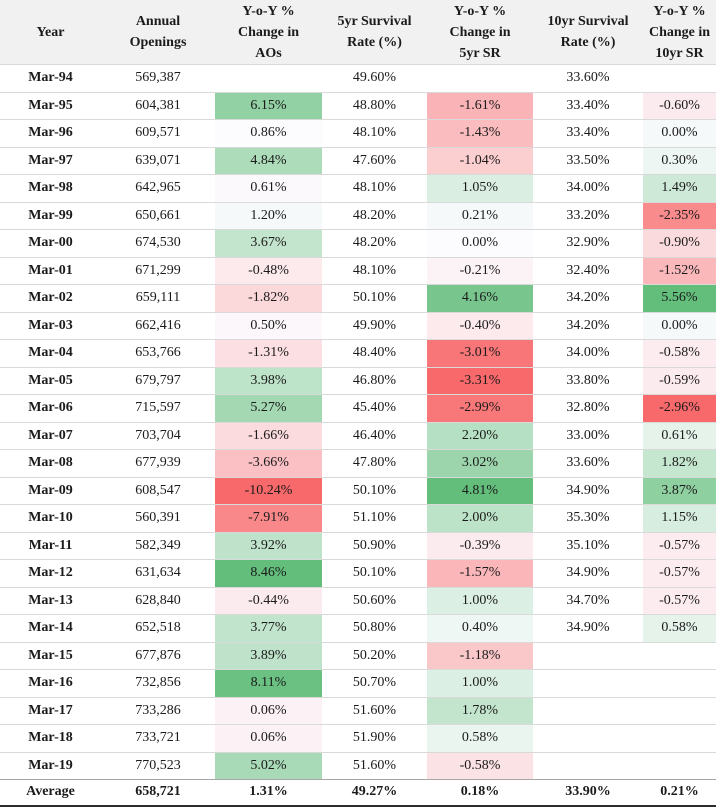 The width and height of the screenshot is (716, 809). Describe the element at coordinates (158, 32) in the screenshot. I see `col-header-annual-openings: Annual Openings` at that location.